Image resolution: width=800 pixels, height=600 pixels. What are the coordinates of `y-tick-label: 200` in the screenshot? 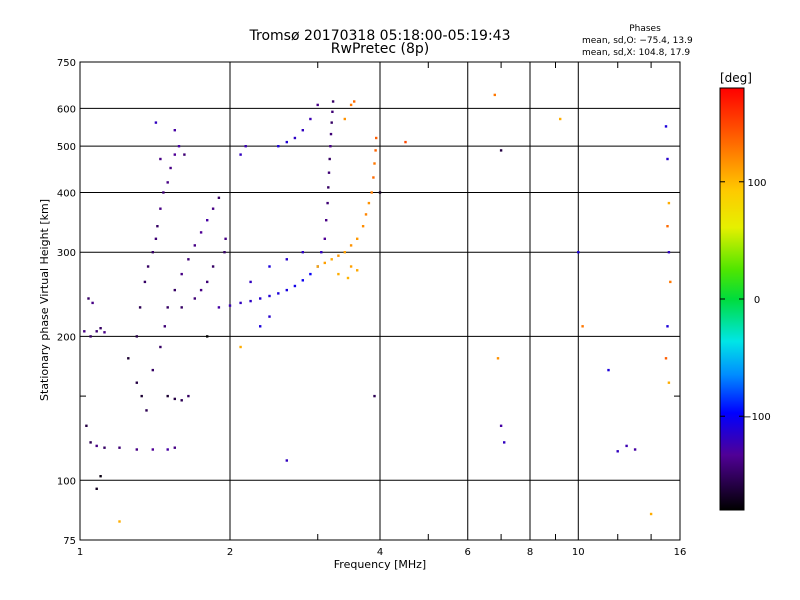 It's located at (66, 337).